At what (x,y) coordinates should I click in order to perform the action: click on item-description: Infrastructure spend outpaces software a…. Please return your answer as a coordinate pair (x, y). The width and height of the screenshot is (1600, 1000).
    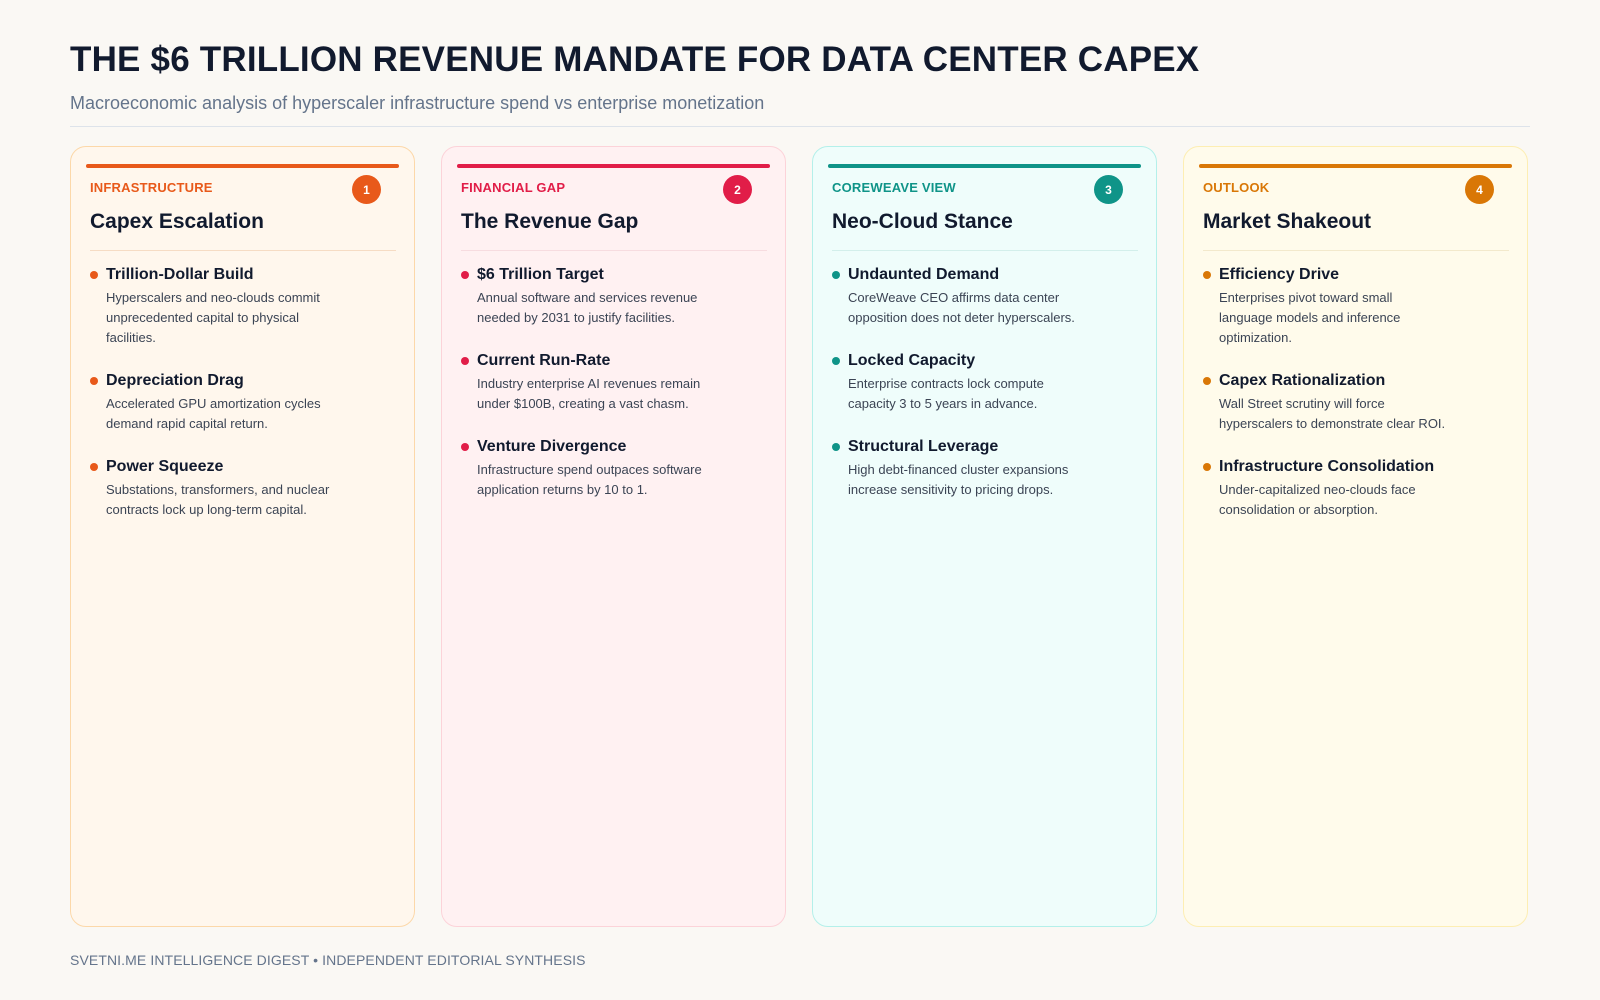
    Looking at the image, I should click on (589, 479).